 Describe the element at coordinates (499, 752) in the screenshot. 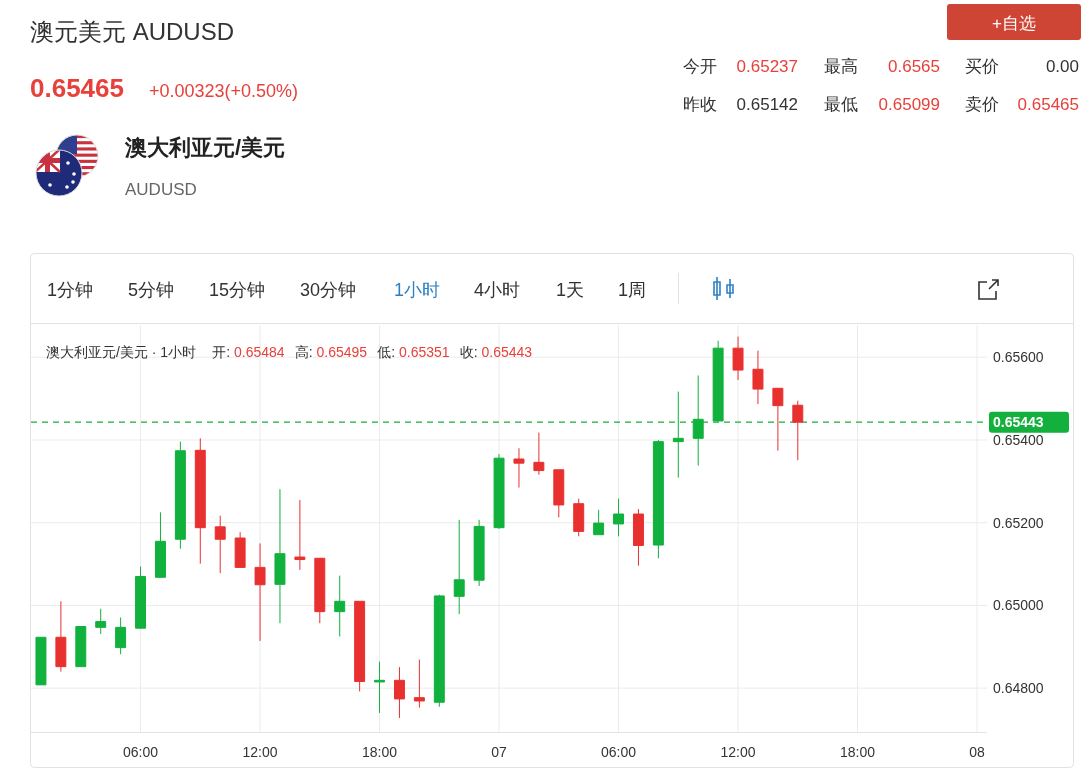

I see `x-tick-label: 07` at that location.